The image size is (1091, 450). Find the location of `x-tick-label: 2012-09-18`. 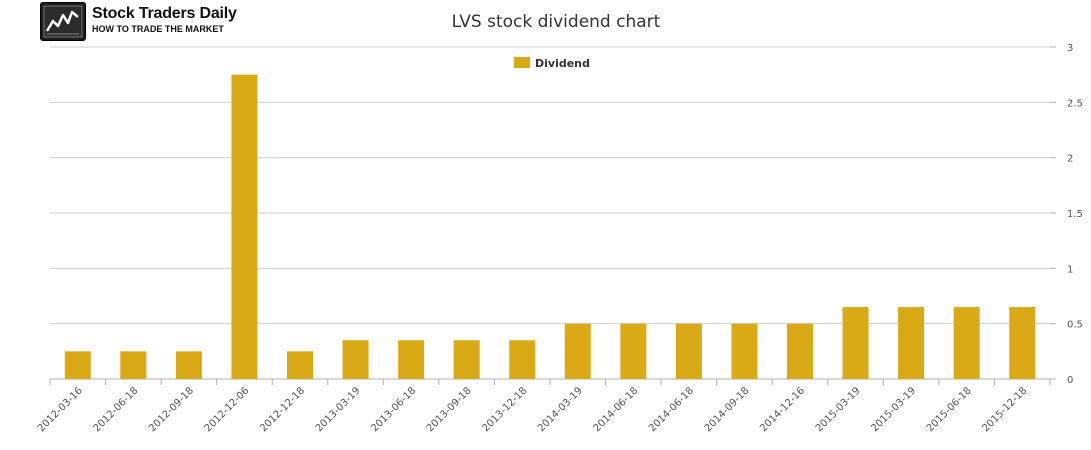

x-tick-label: 2012-09-18 is located at coordinates (171, 409).